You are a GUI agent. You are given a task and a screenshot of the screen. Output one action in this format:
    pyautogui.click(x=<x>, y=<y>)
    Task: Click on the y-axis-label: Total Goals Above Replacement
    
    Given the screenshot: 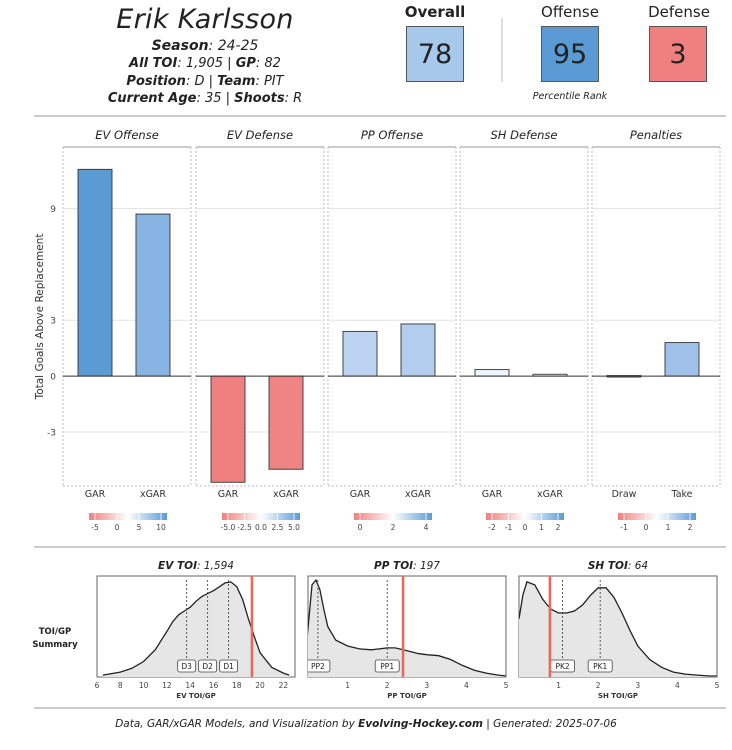 What is the action you would take?
    pyautogui.click(x=40, y=317)
    